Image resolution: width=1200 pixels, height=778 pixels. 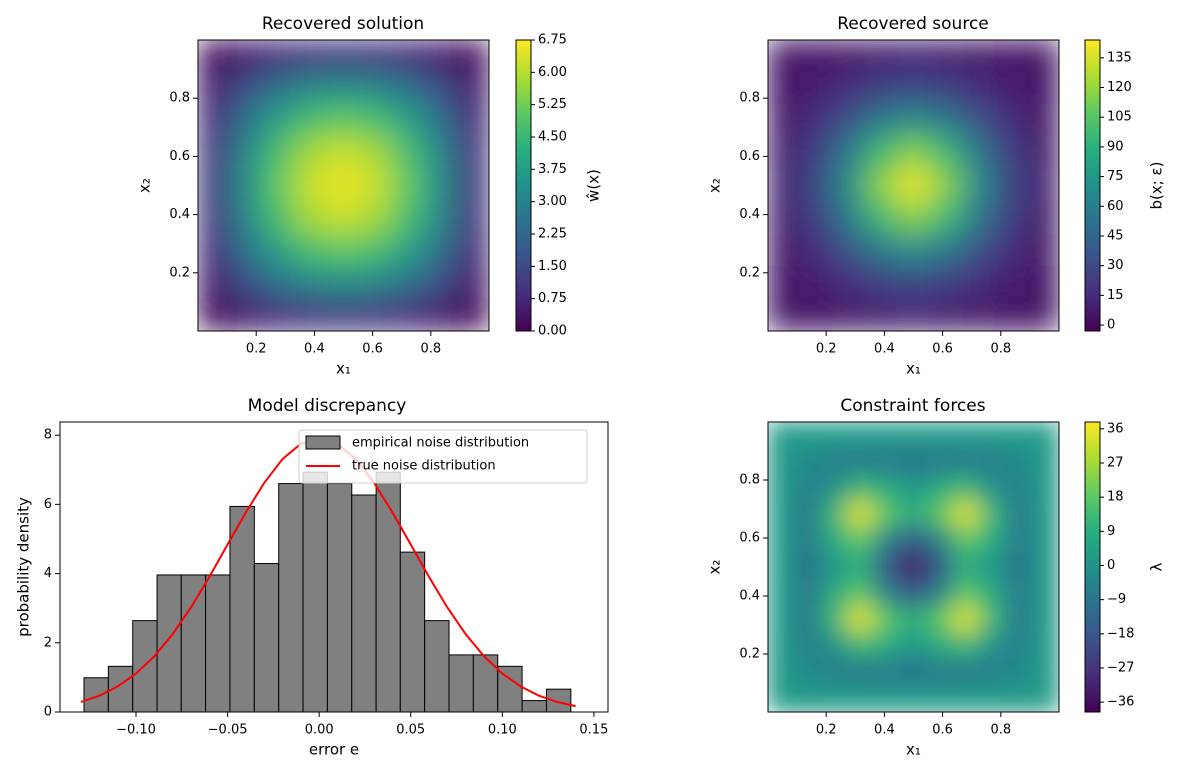 I want to click on y-tick-label: 0.6, so click(x=749, y=156).